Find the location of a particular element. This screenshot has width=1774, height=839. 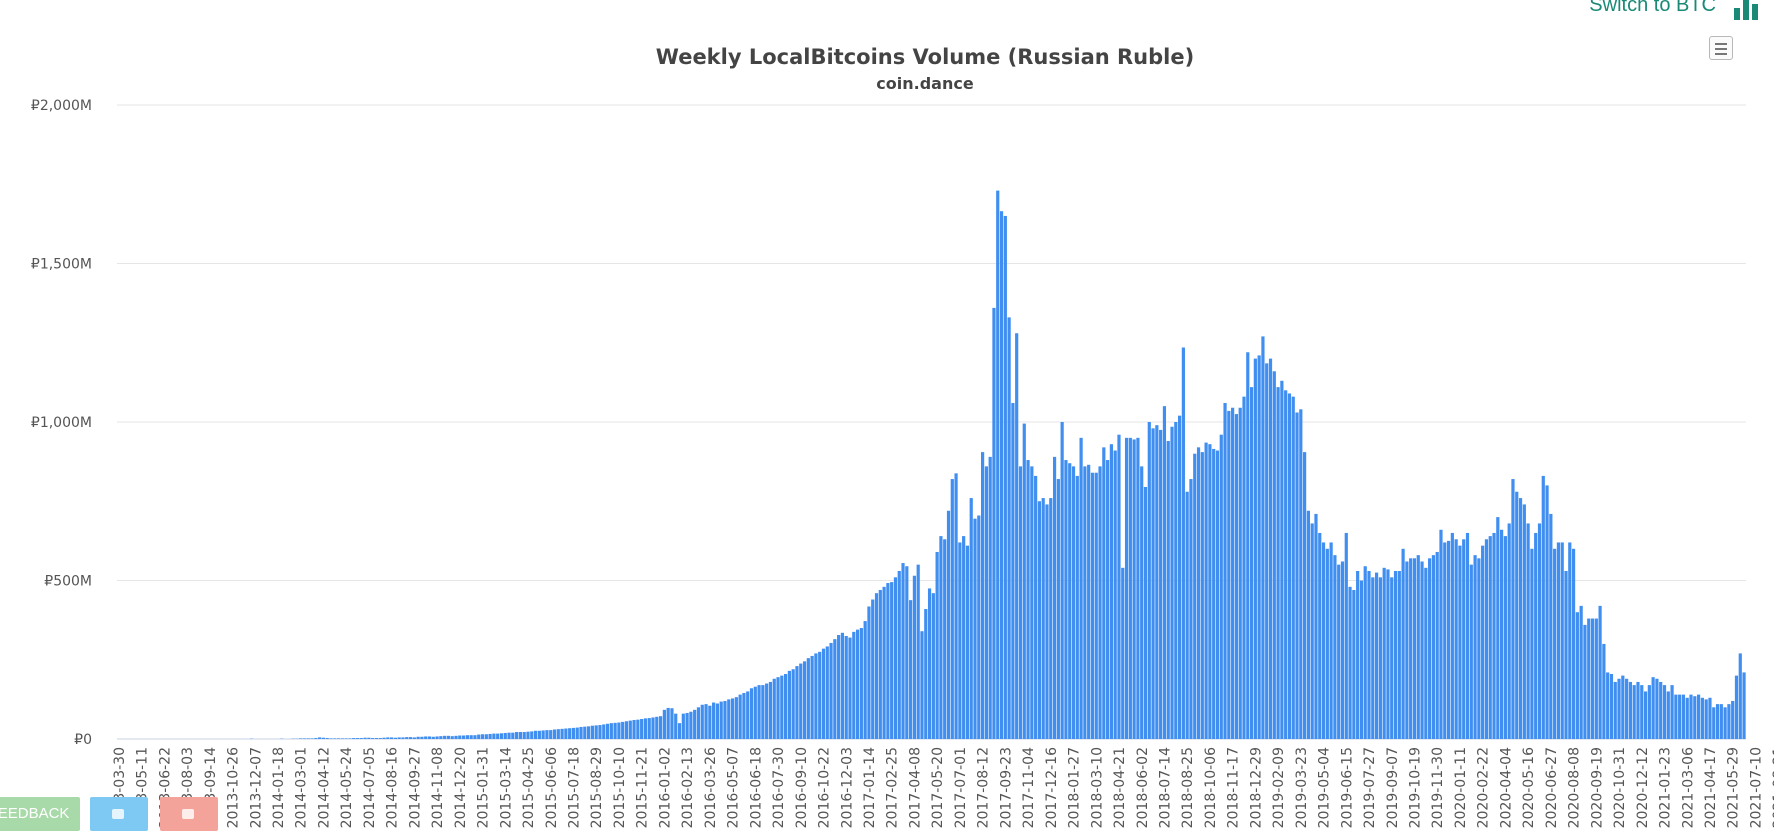

feedback-button: FEEDBACK is located at coordinates (40, 814).